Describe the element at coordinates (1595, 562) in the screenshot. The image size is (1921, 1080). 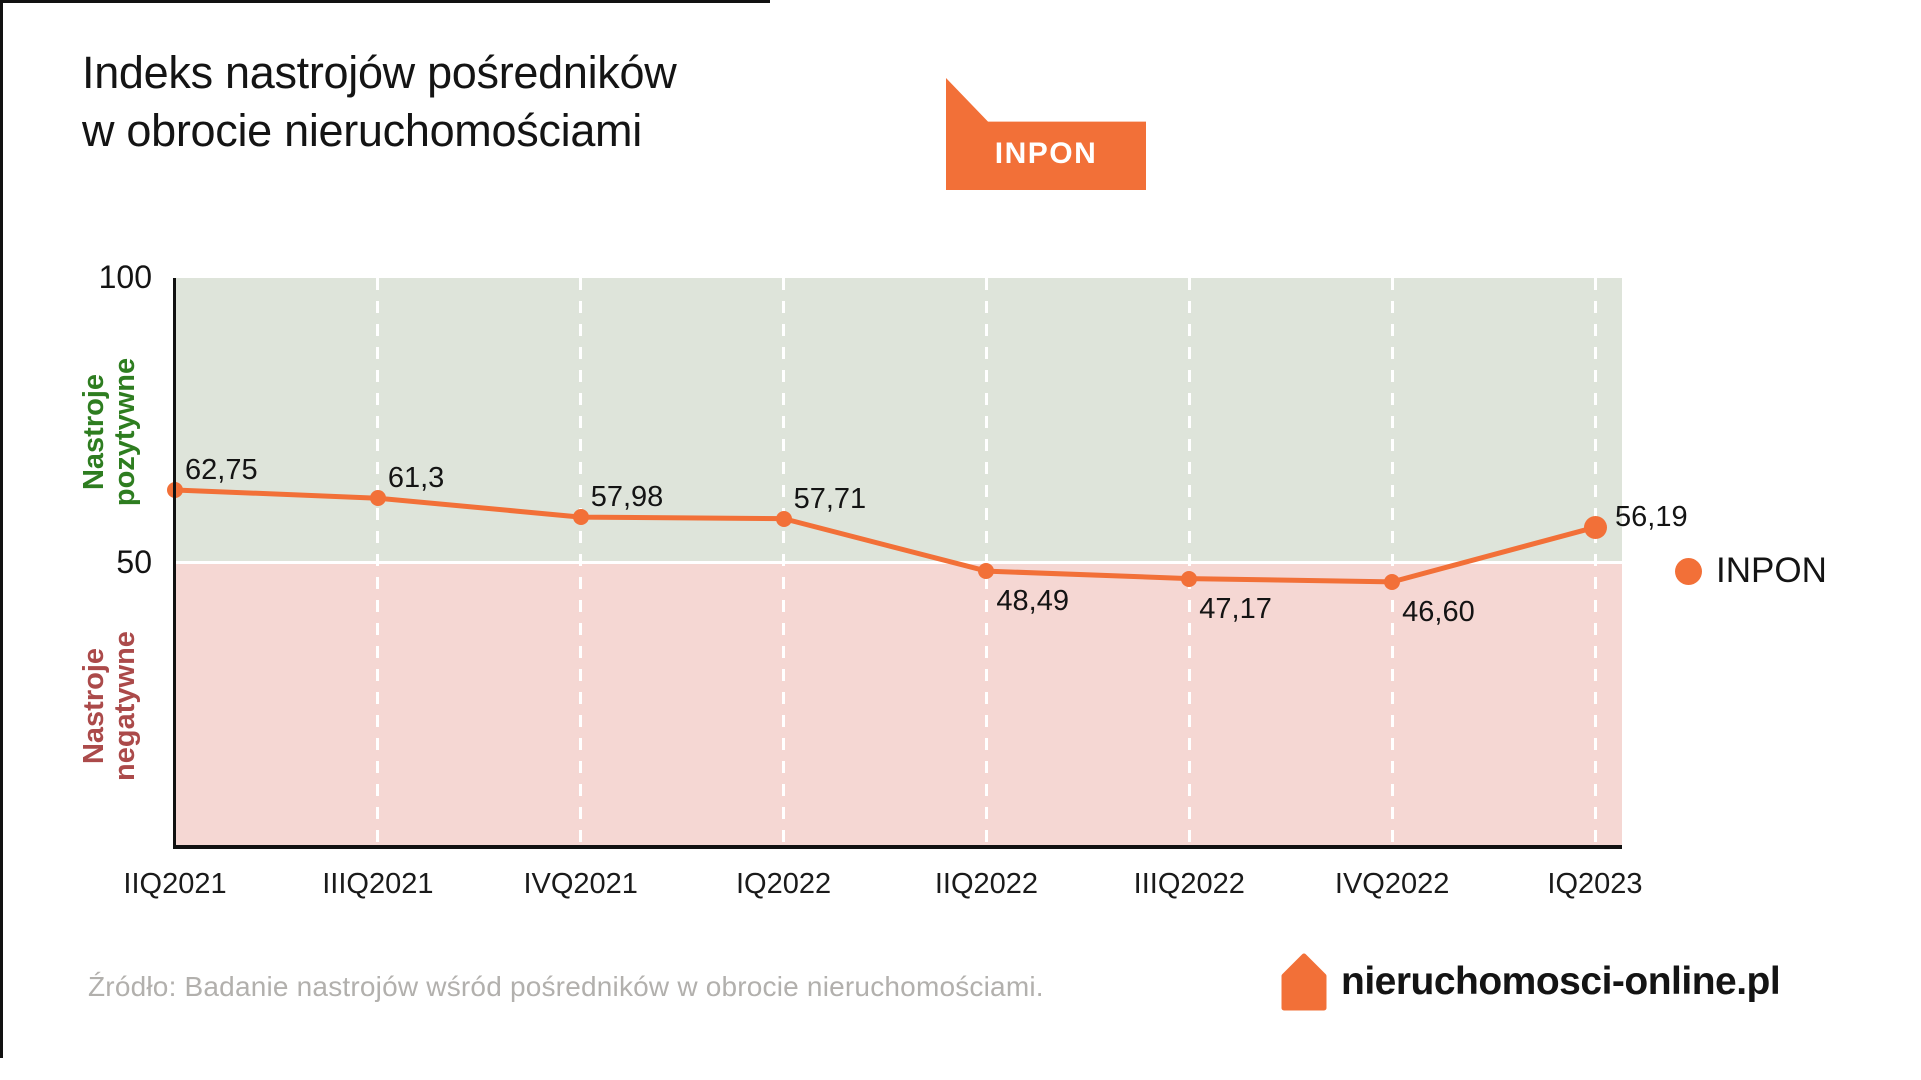
I see `gridline-IQ2023` at that location.